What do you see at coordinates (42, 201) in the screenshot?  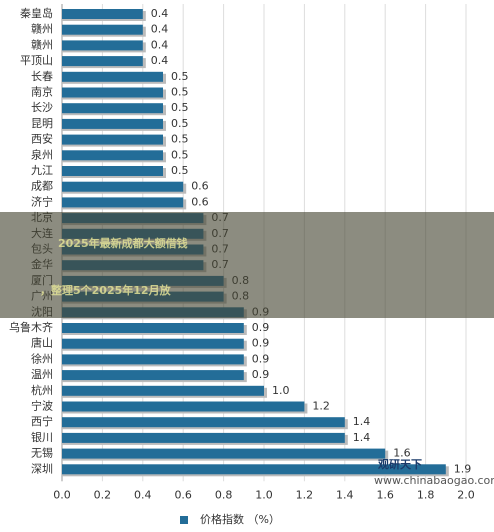 I see `y-tick-label: 济宁` at bounding box center [42, 201].